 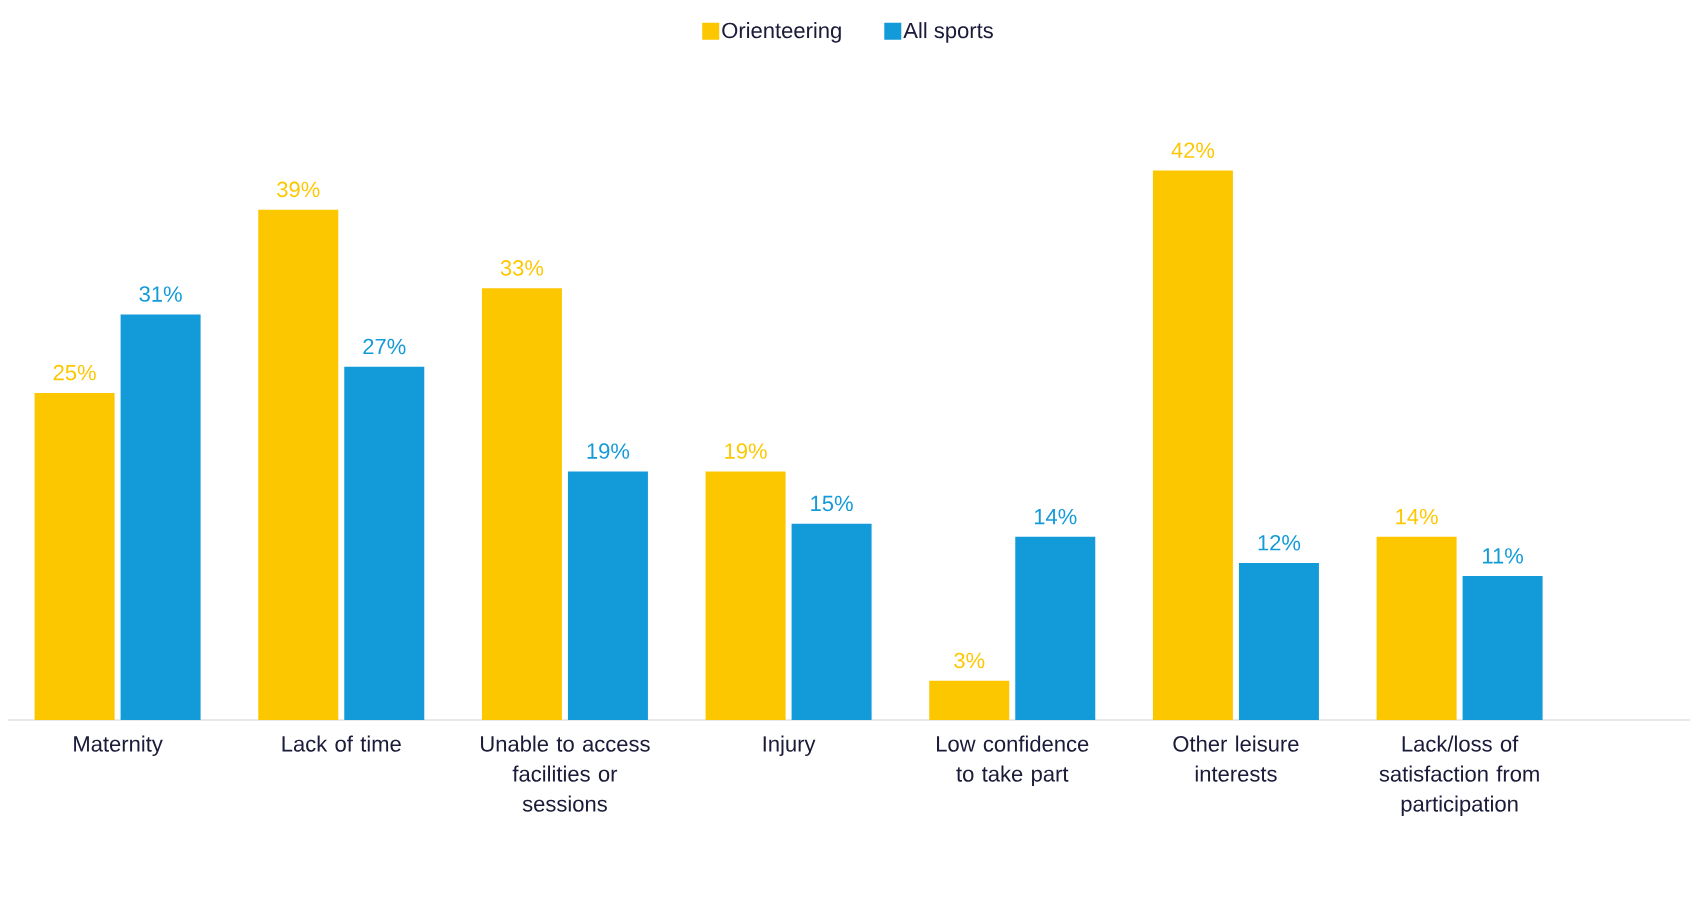 I want to click on x-tick-label: Lack/loss of satisfaction from participation, so click(x=1459, y=776).